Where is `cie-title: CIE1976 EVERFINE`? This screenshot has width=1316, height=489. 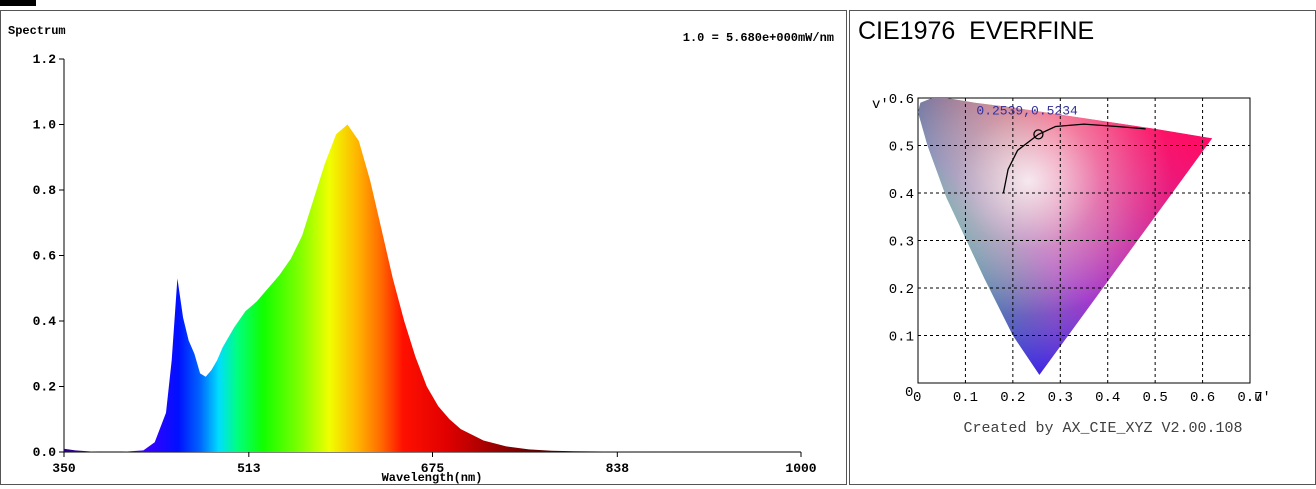 cie-title: CIE1976 EVERFINE is located at coordinates (976, 31).